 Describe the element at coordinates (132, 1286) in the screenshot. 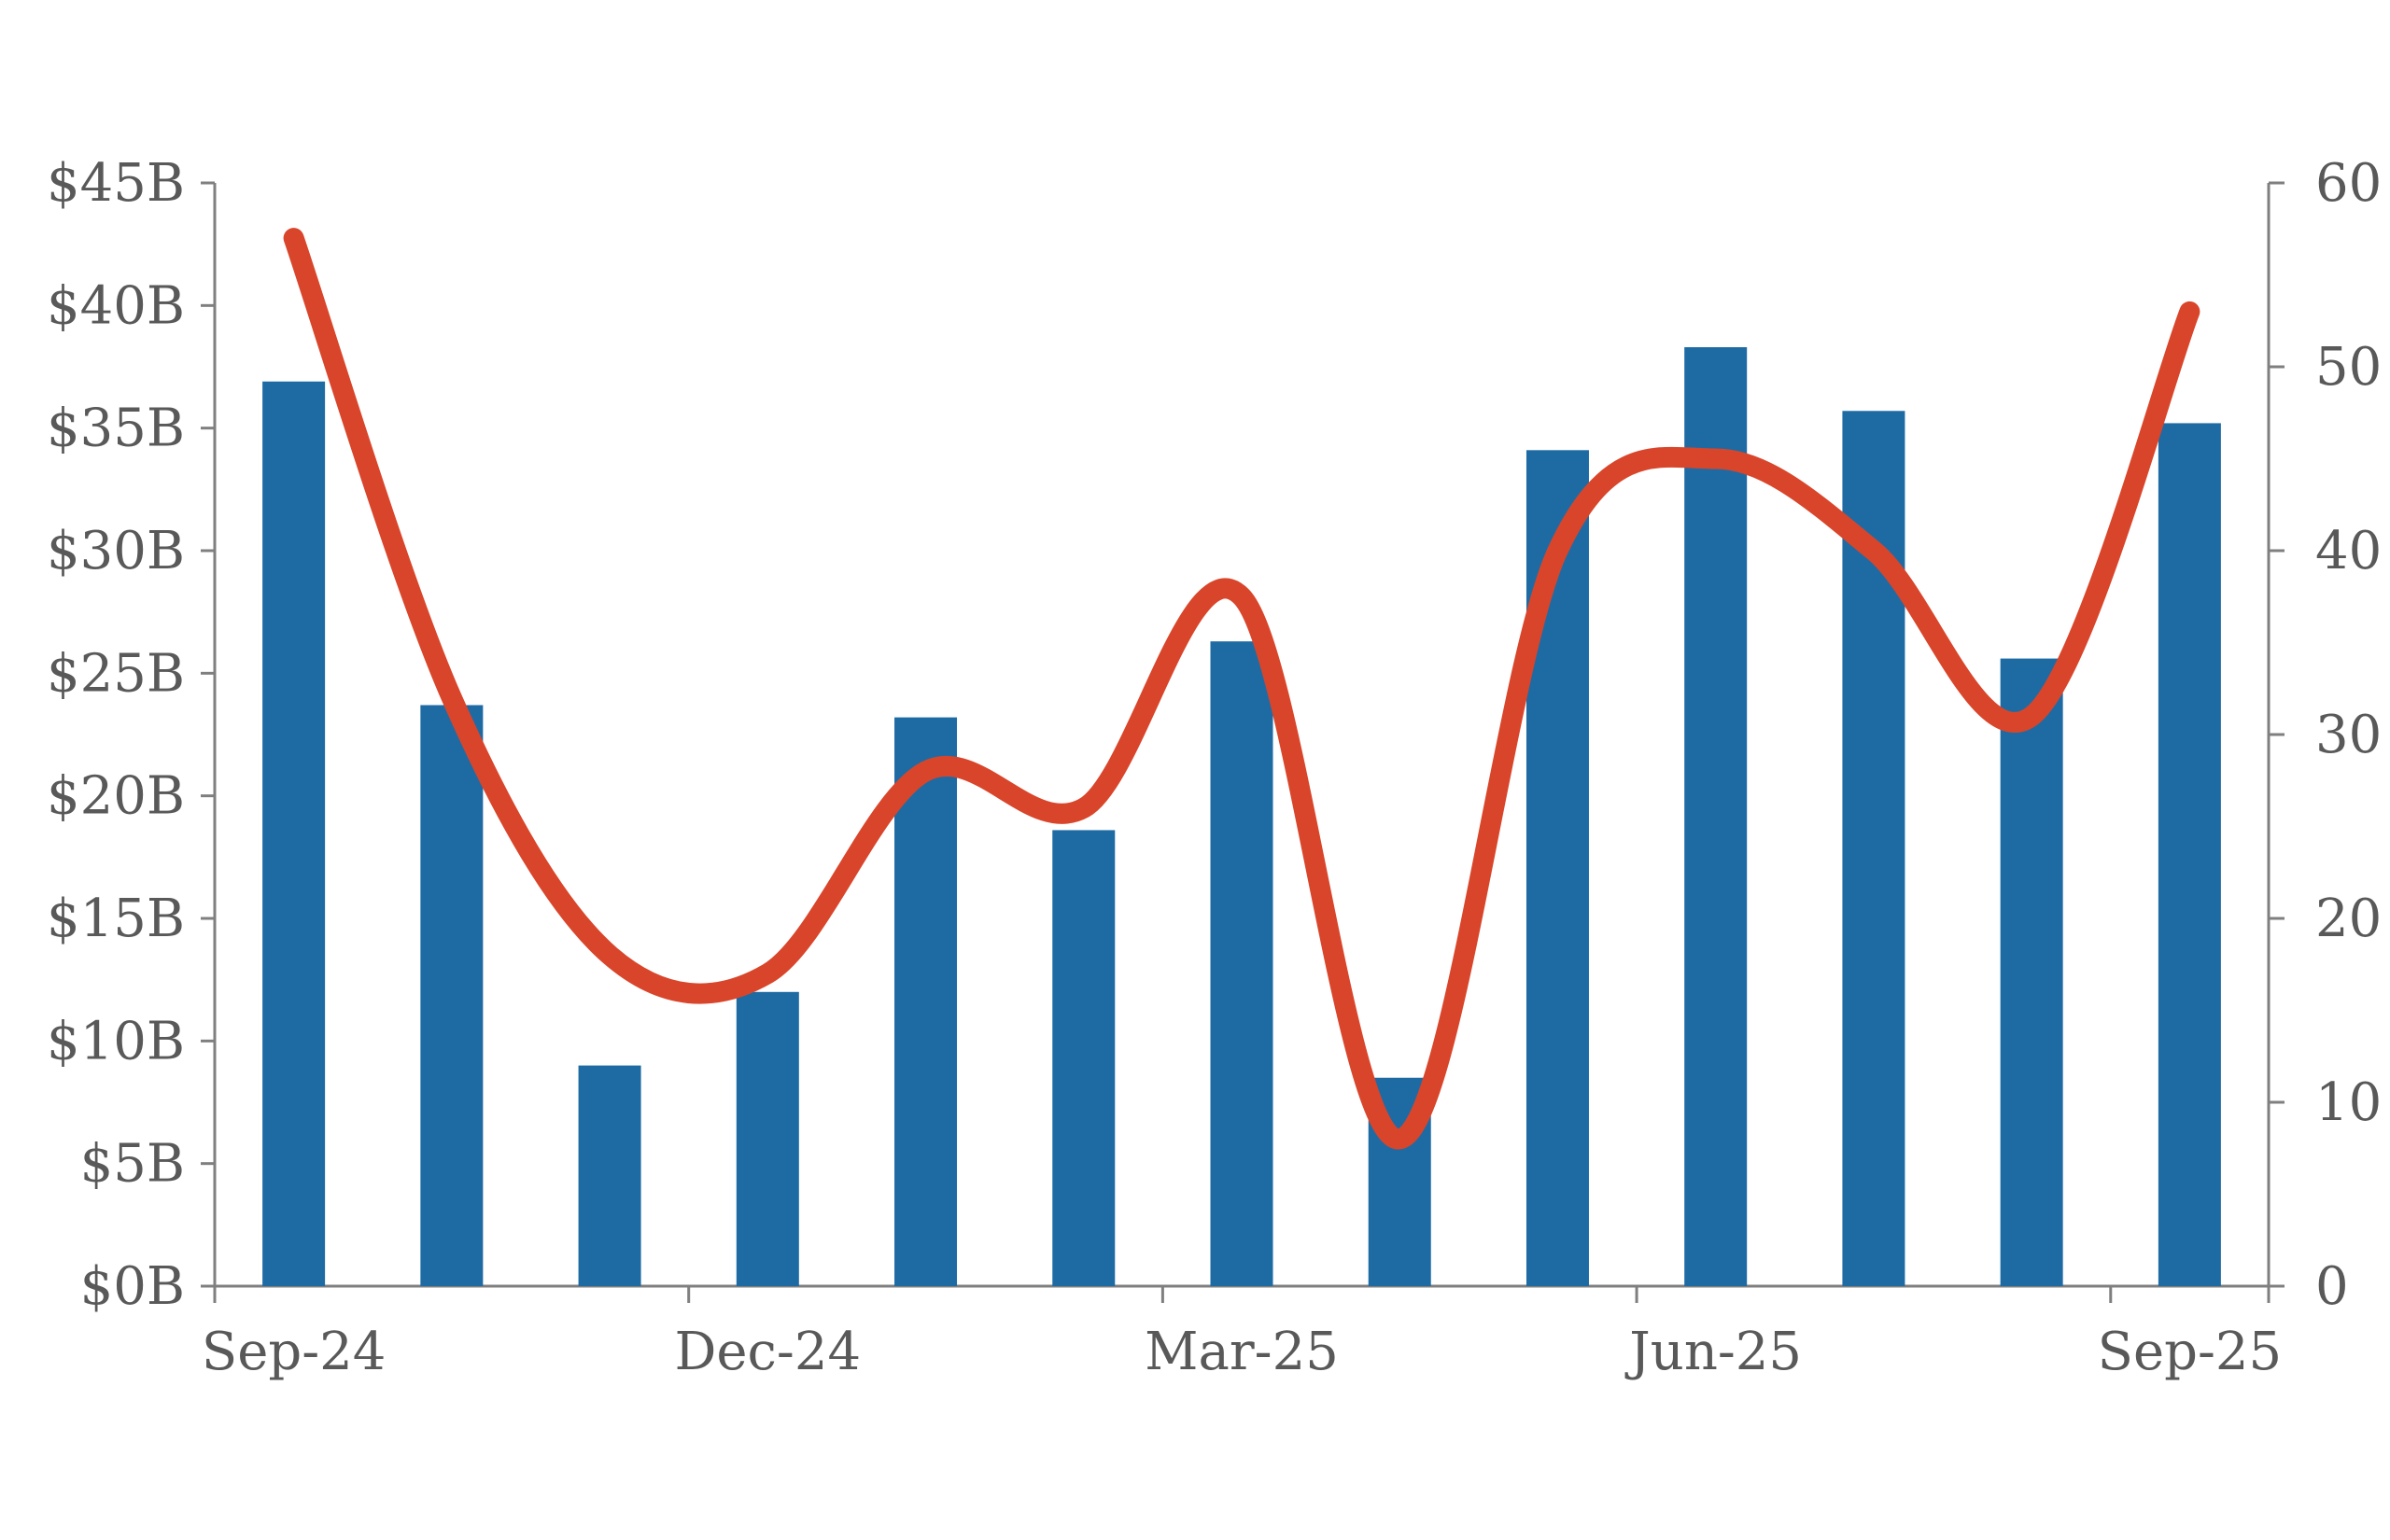

I see `y-axis-left-tick-label: $0B` at that location.